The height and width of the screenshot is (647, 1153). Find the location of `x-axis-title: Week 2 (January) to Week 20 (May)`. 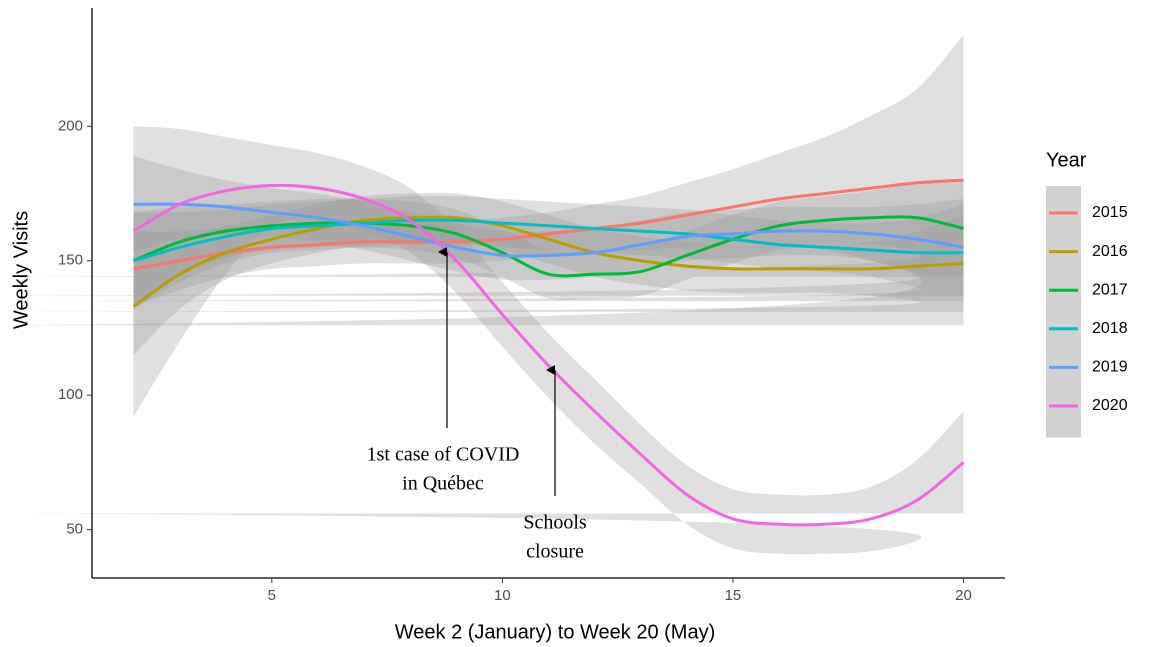

x-axis-title: Week 2 (January) to Week 20 (May) is located at coordinates (555, 632).